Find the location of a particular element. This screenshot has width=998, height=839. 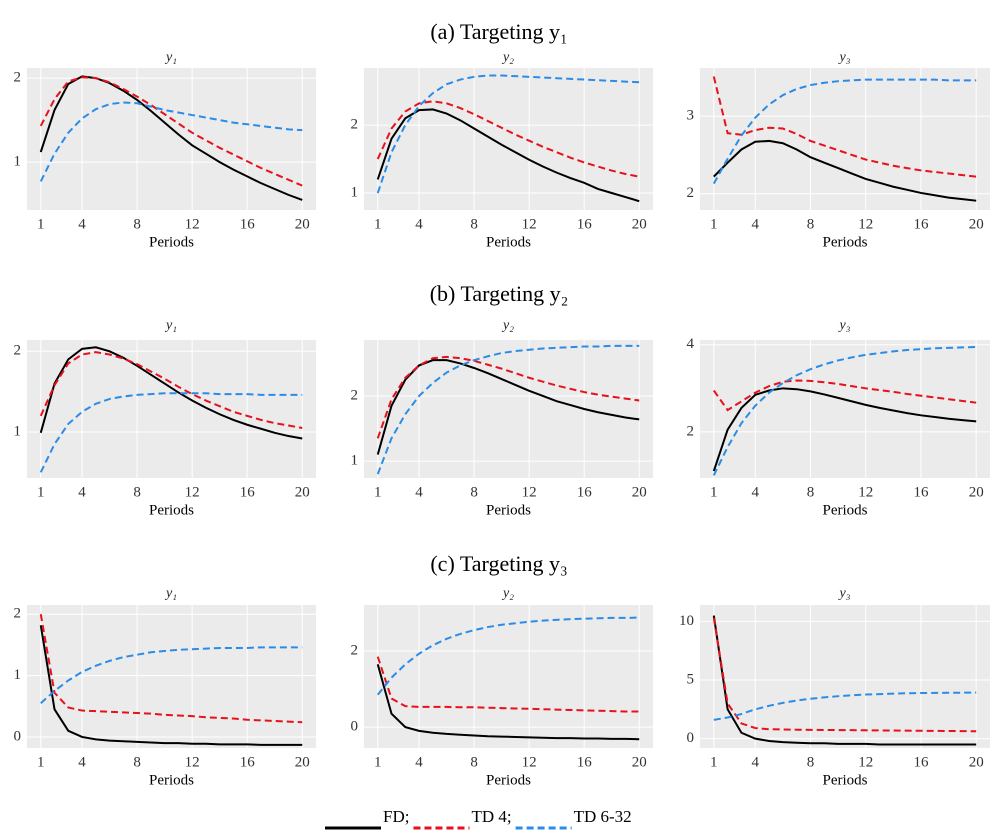

section-title: (c) Targeting y₃ is located at coordinates (498, 563).